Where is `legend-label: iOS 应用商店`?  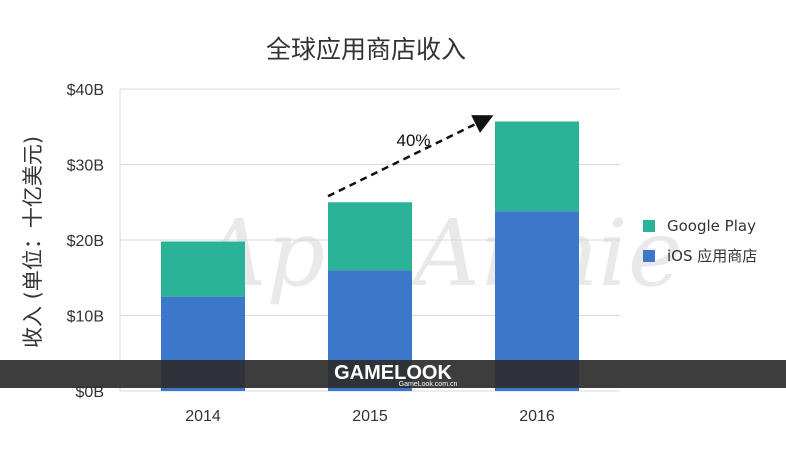 legend-label: iOS 应用商店 is located at coordinates (712, 256).